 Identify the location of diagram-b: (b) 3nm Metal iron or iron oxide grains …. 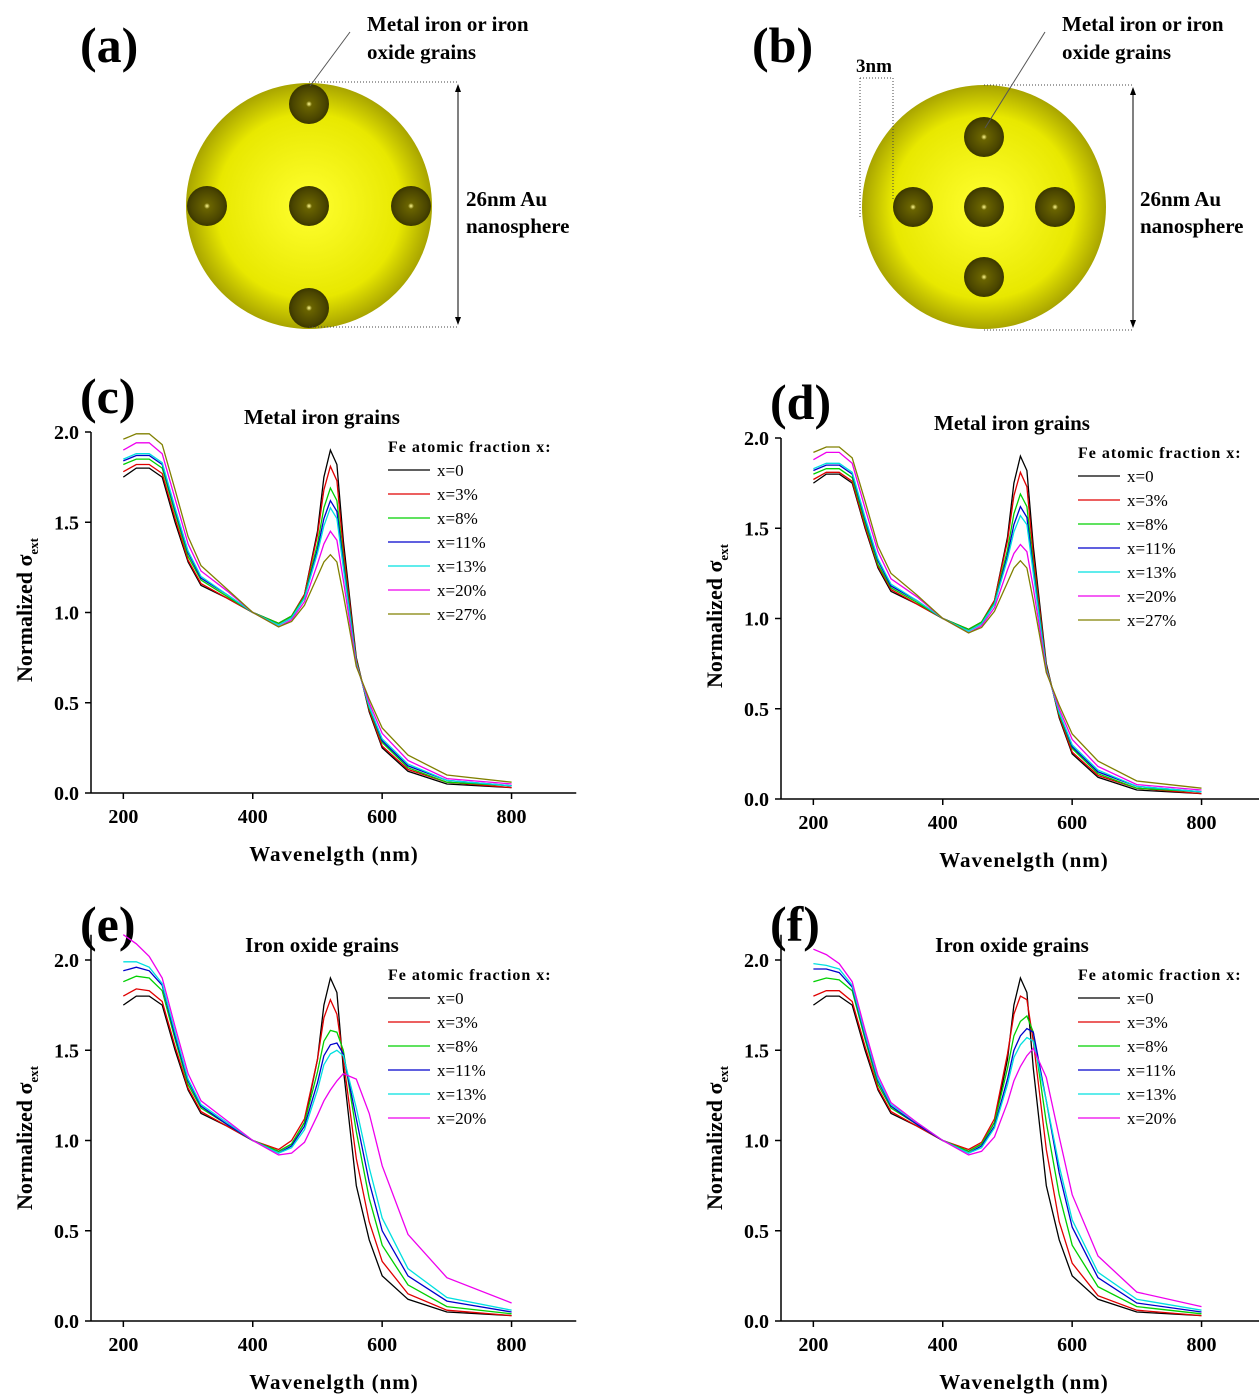
(997, 171).